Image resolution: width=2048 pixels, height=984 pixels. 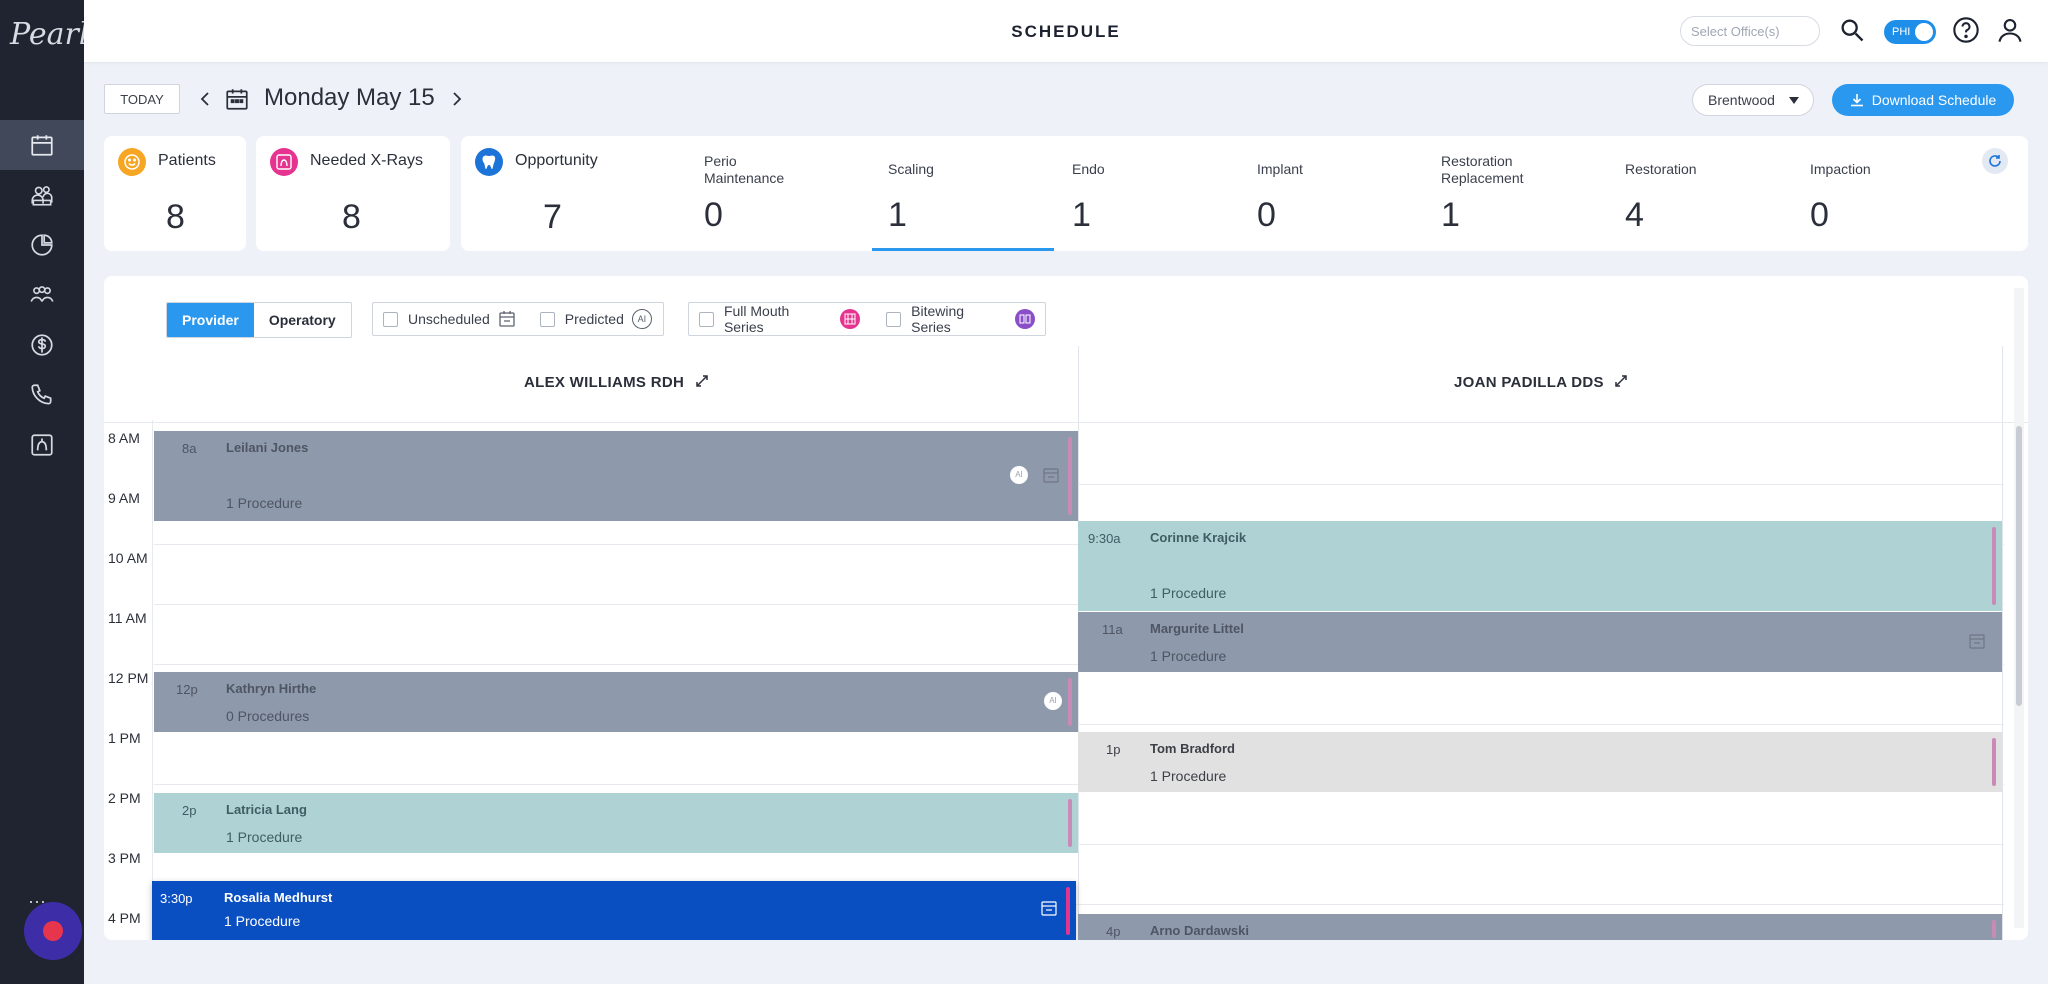 I want to click on patient-name: Arno Dardawski, so click(x=1199, y=930).